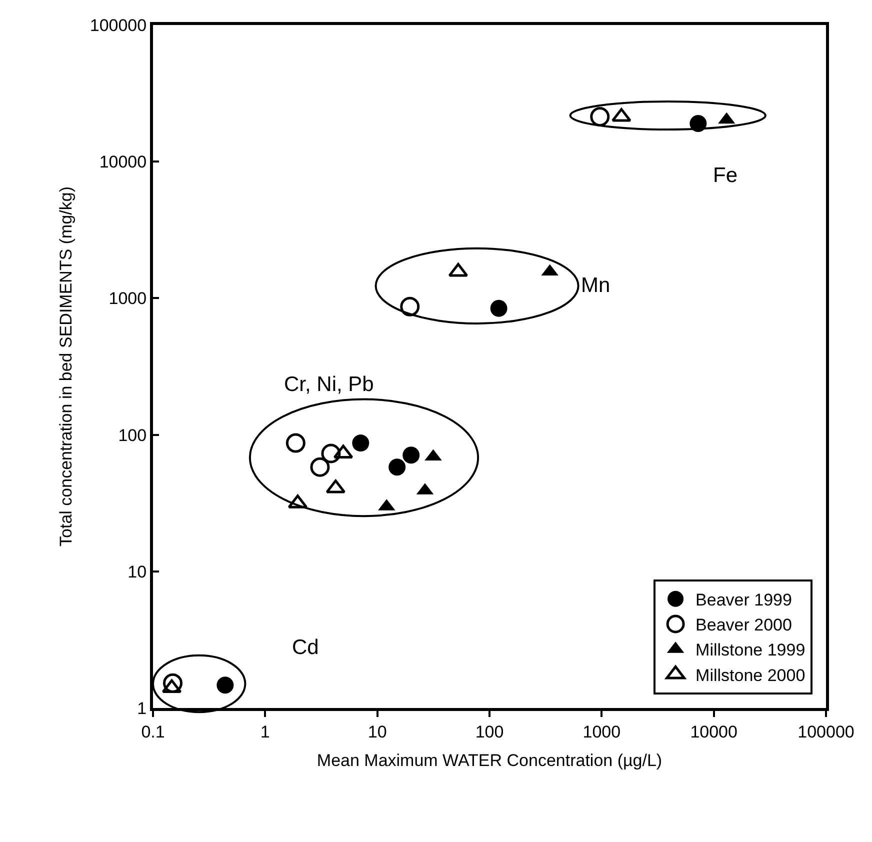 The width and height of the screenshot is (872, 842). I want to click on y-tick-label: 1000, so click(127, 298).